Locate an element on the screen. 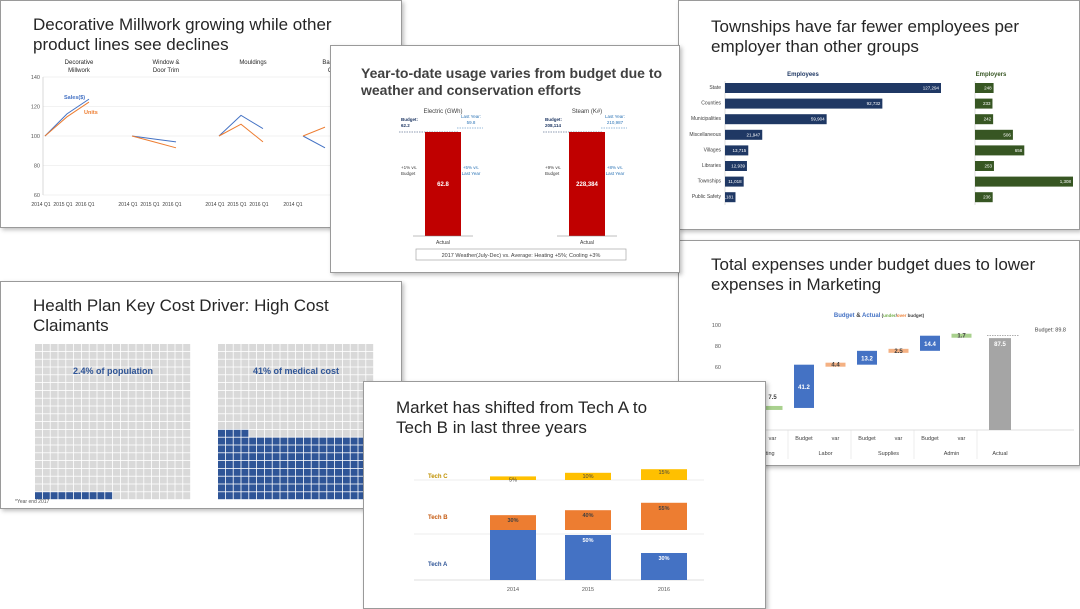 This screenshot has height=609, width=1080. bar-label: Budget is located at coordinates (867, 439).